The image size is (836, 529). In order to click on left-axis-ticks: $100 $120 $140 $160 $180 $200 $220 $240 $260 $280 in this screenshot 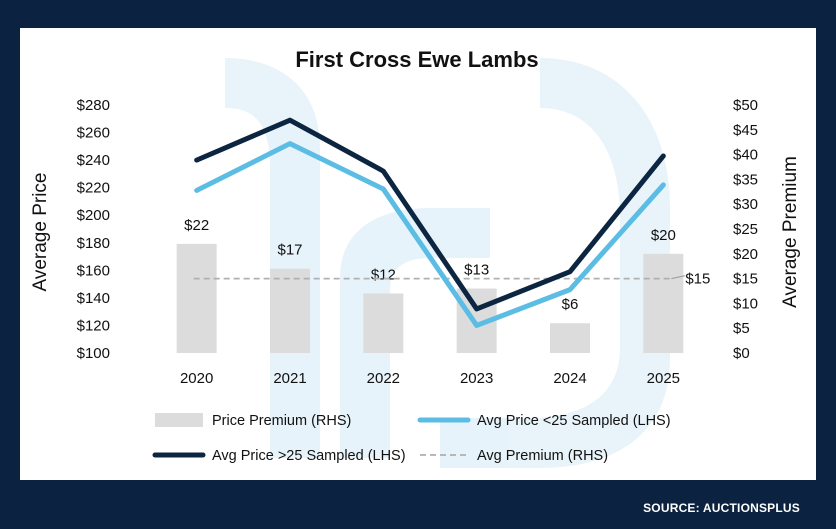, I will do `click(93, 229)`.